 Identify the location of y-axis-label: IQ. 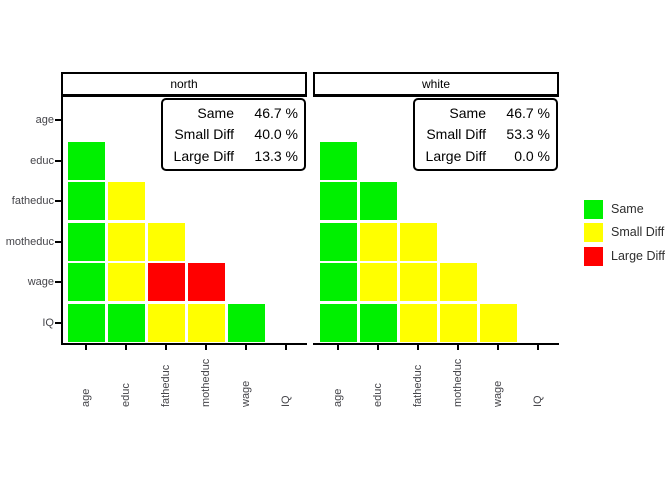
(48, 322).